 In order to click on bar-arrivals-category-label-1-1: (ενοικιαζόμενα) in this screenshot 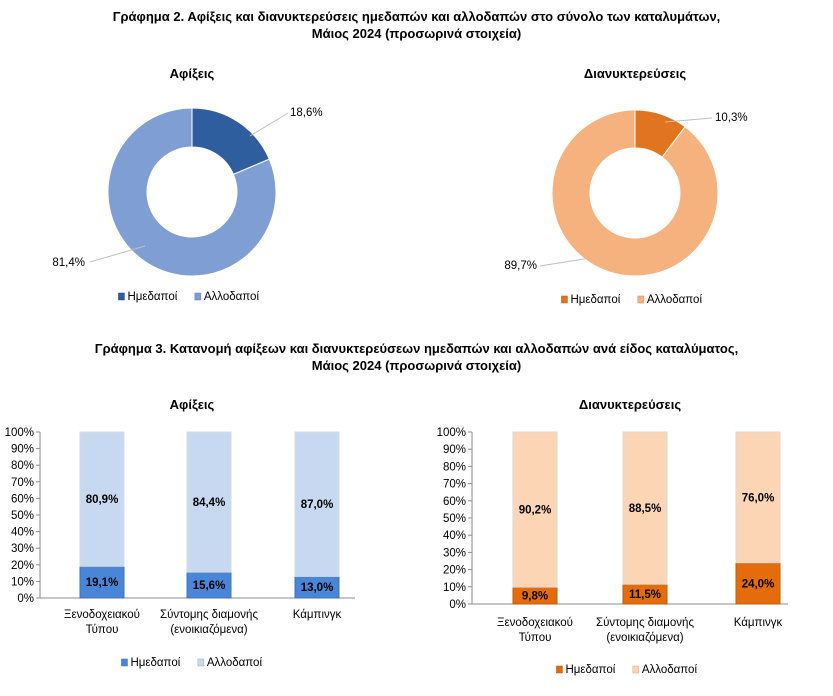, I will do `click(208, 630)`.